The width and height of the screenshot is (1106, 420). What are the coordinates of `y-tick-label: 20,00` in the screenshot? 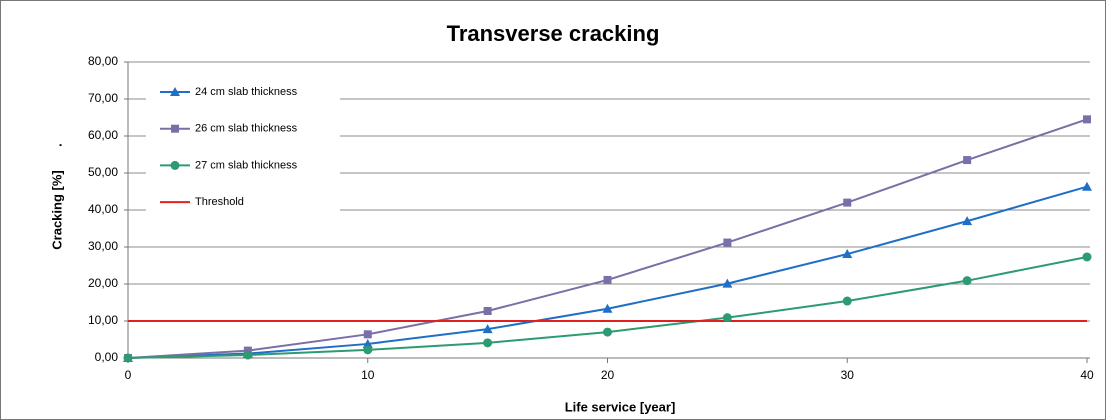 It's located at (103, 283).